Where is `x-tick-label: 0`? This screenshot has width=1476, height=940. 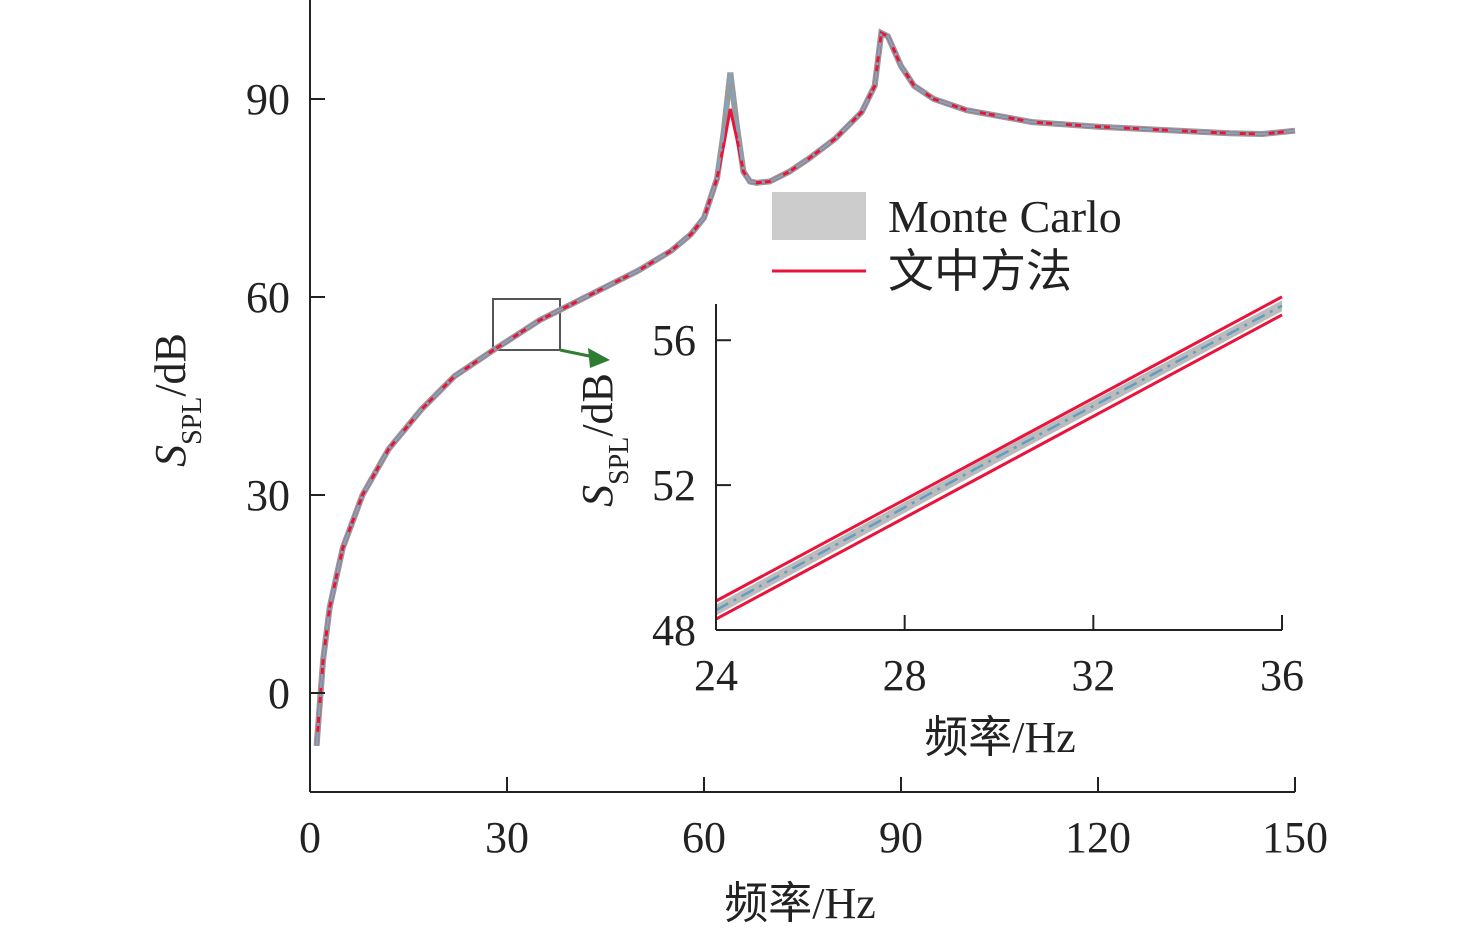
x-tick-label: 0 is located at coordinates (310, 837).